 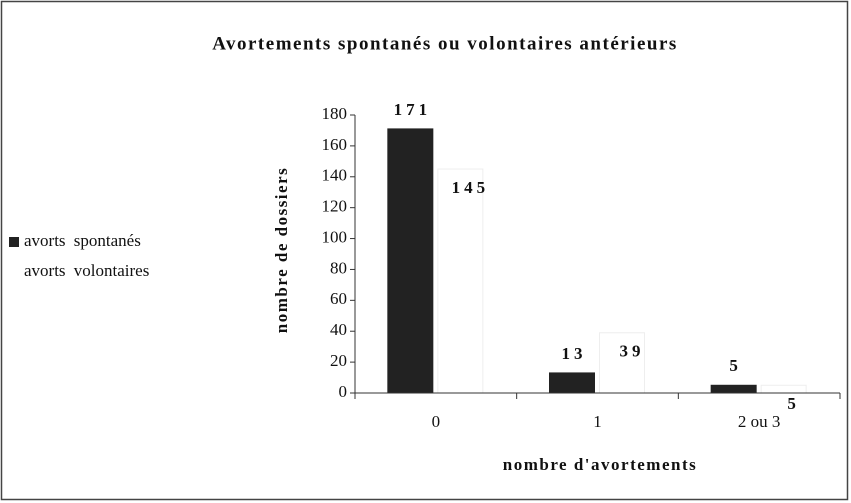 I want to click on y-axis-label: nombre de dossiers, so click(x=281, y=250).